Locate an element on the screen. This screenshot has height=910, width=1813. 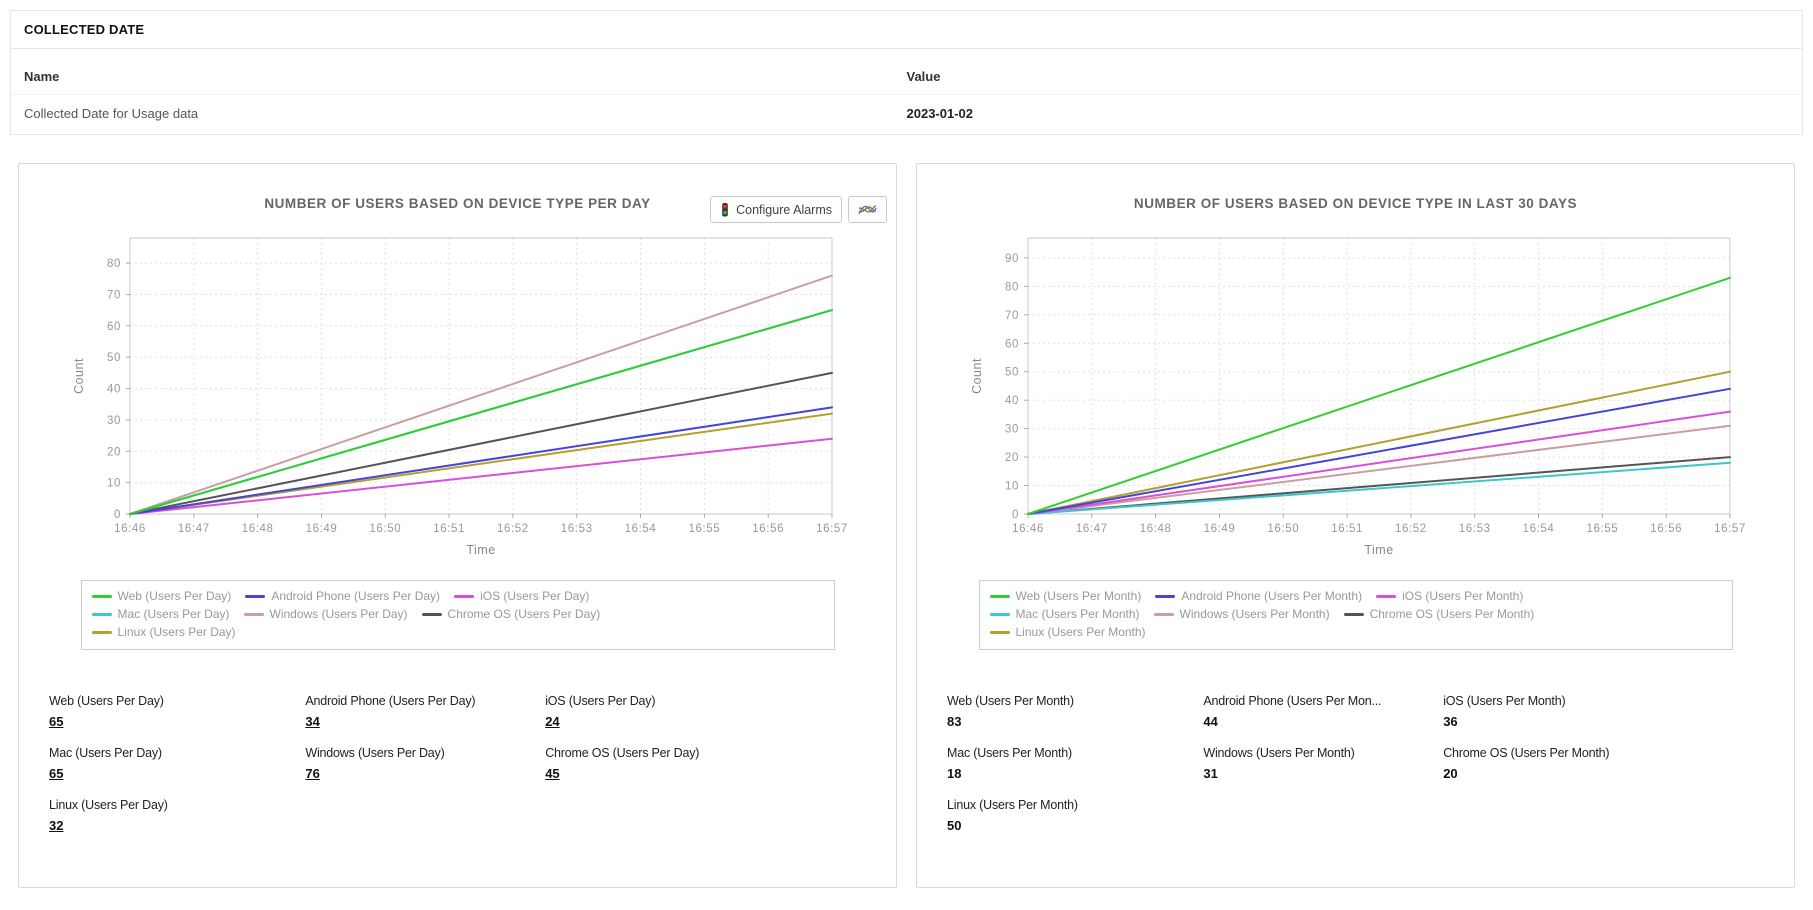
legend-item: Linux (Users Per Day) is located at coordinates (163, 632).